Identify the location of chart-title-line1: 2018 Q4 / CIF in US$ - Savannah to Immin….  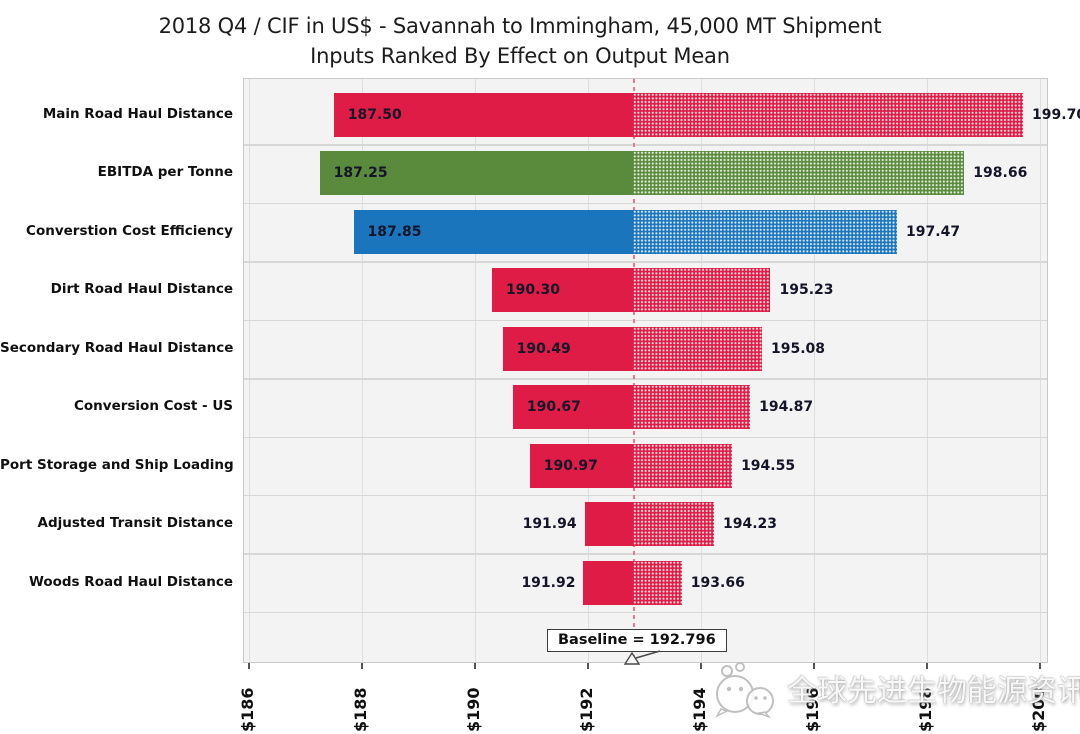
(520, 26).